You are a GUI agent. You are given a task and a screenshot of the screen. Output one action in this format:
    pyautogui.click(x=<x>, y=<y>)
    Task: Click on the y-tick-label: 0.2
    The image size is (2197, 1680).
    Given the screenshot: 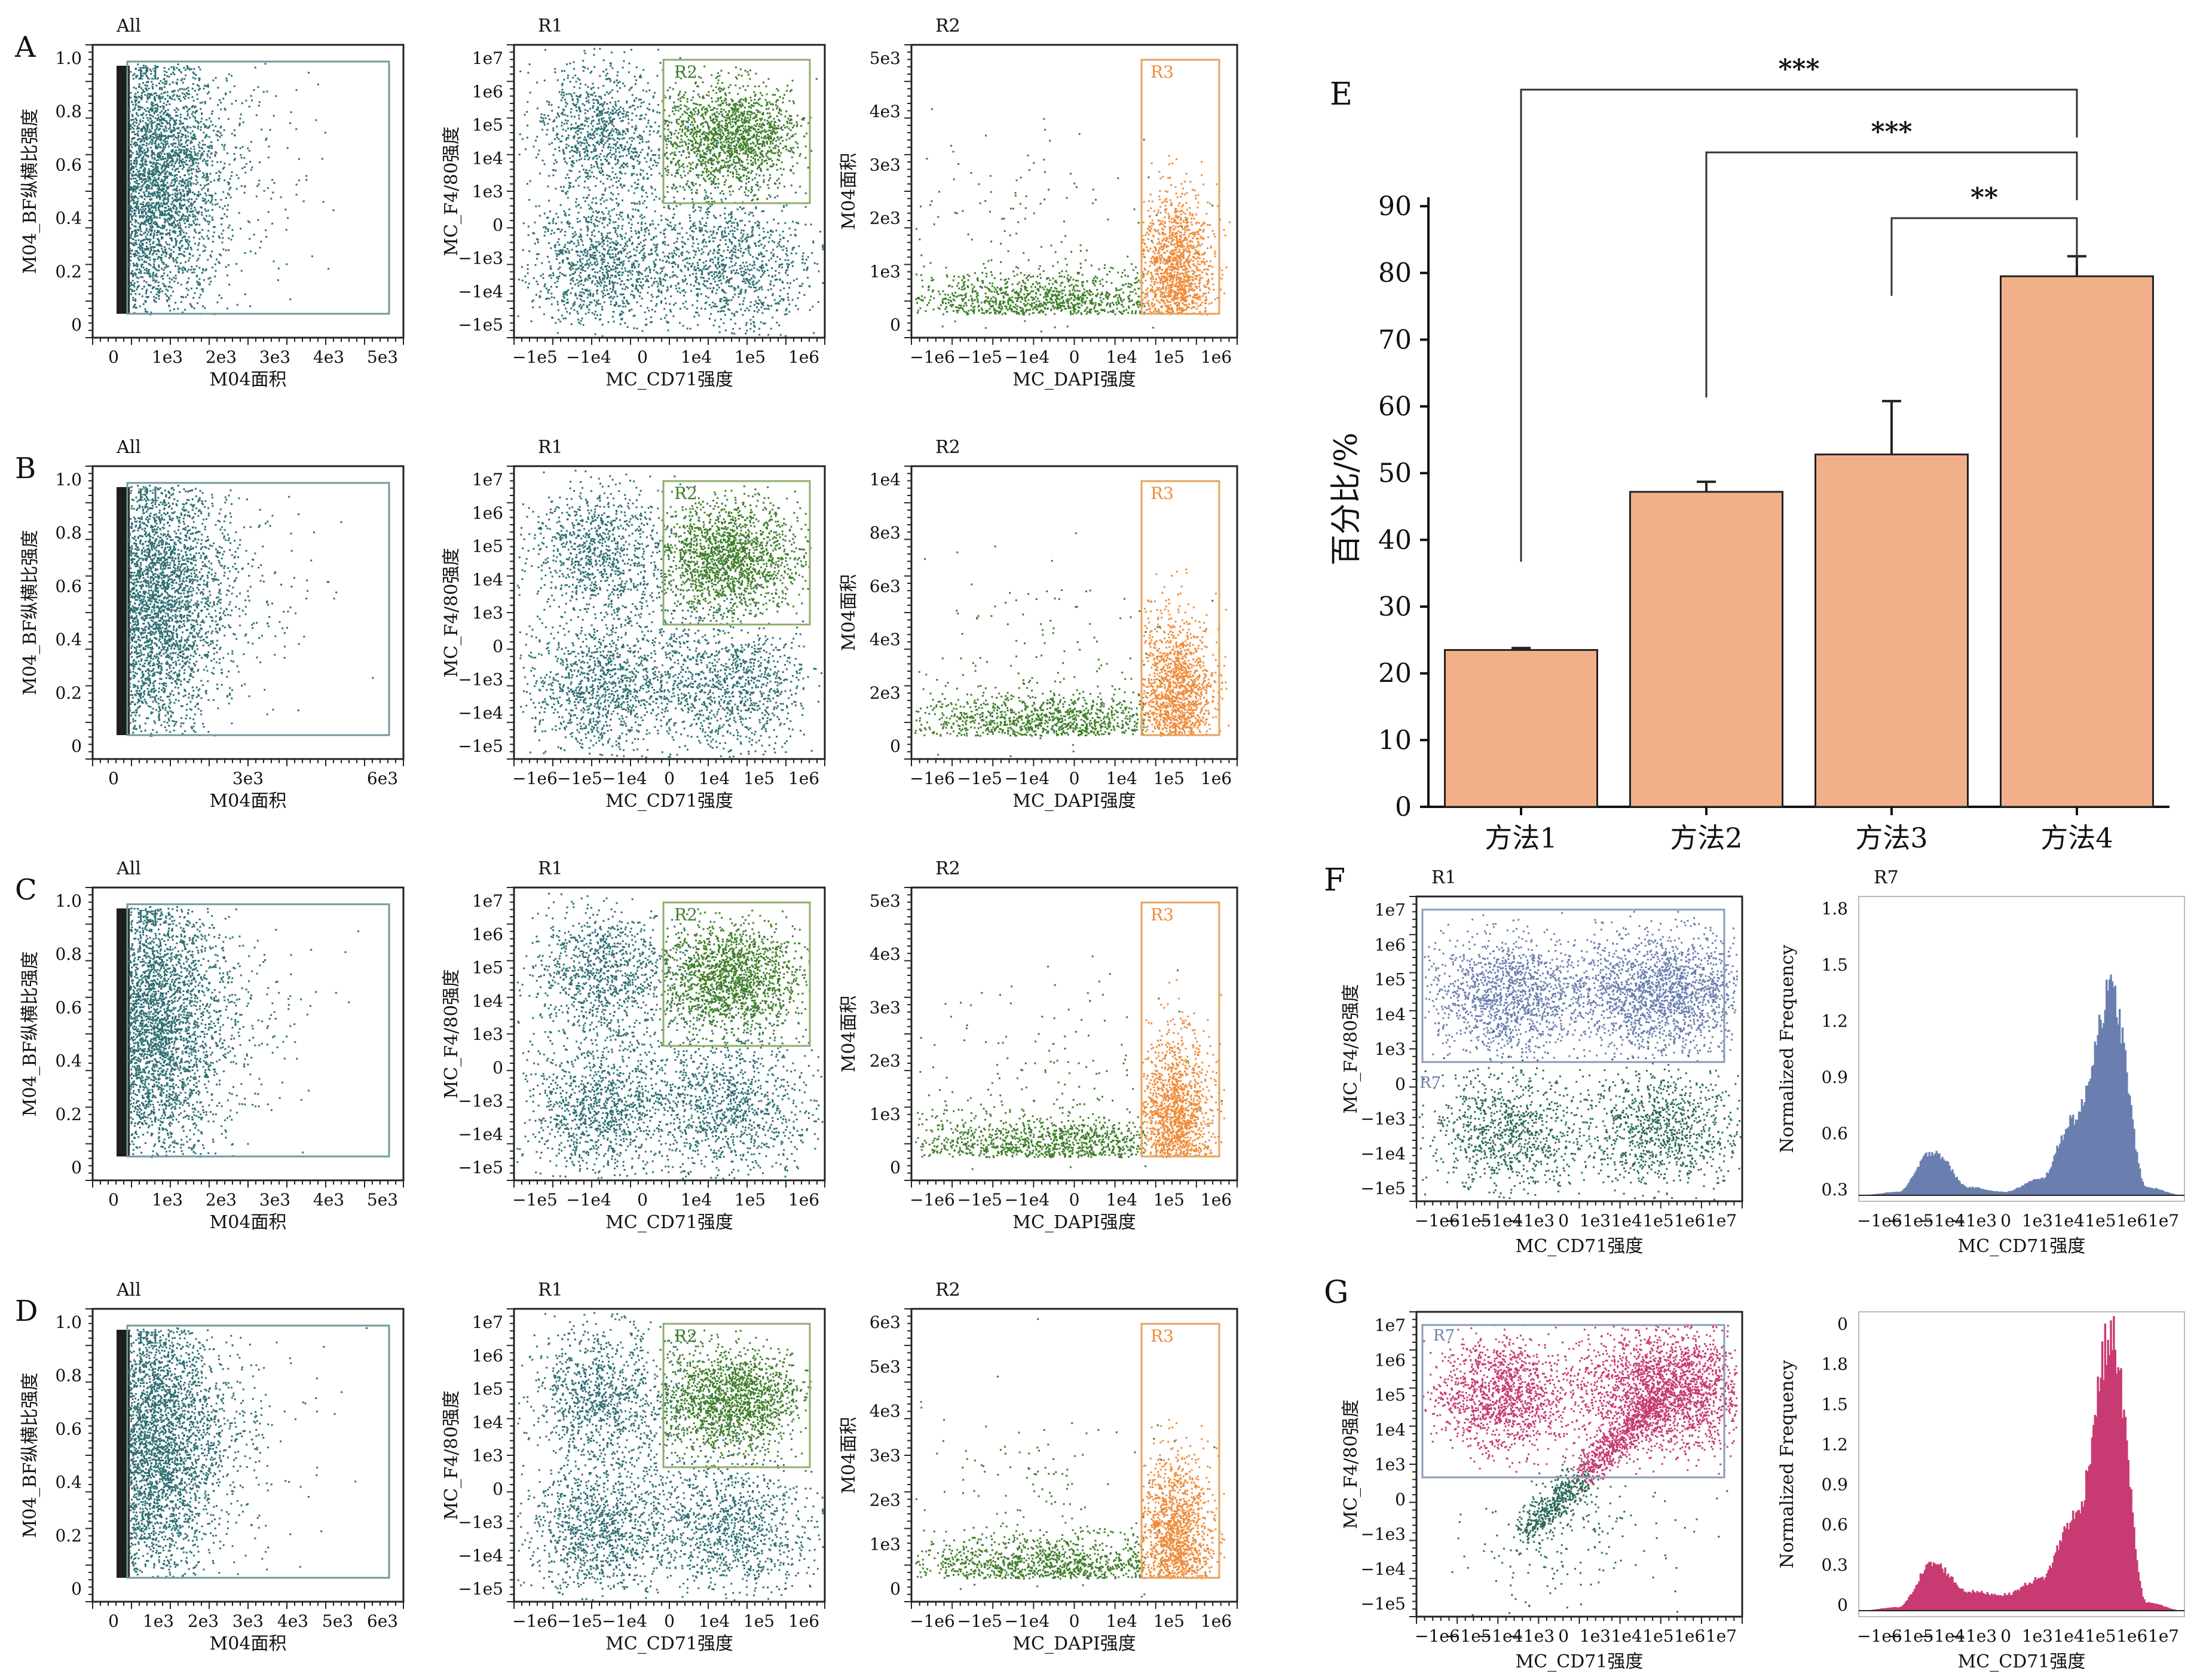 What is the action you would take?
    pyautogui.click(x=68, y=693)
    